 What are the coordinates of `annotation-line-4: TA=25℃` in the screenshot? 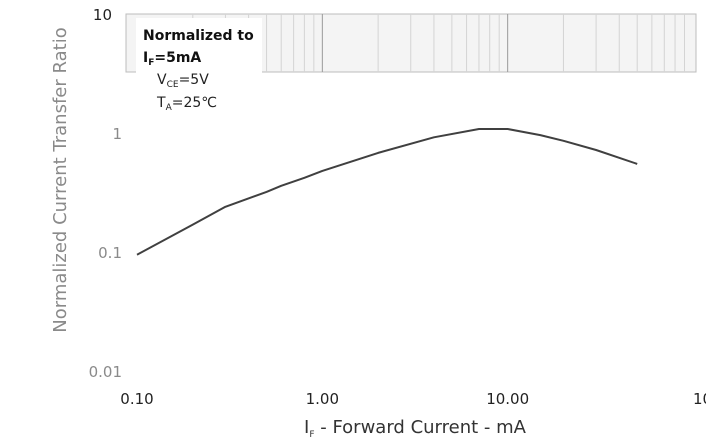 It's located at (186, 104).